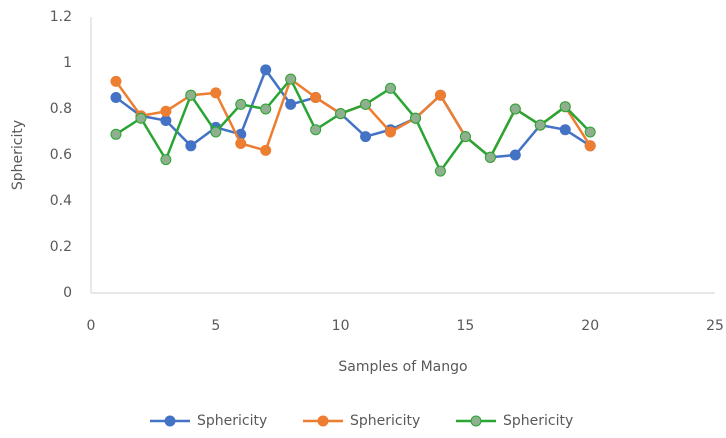 The image size is (726, 438). I want to click on y-tick-label: 0.4, so click(61, 201).